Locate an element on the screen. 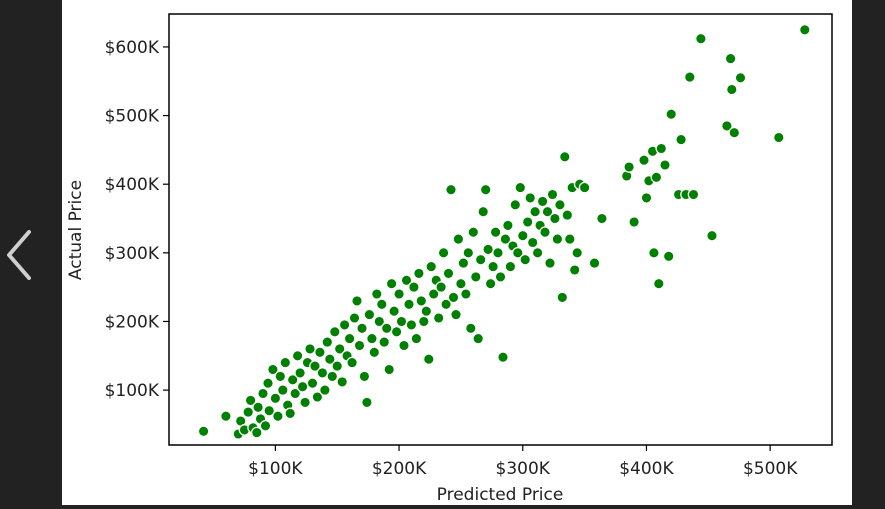 The height and width of the screenshot is (509, 885). y-tick-label: $300K is located at coordinates (132, 254).